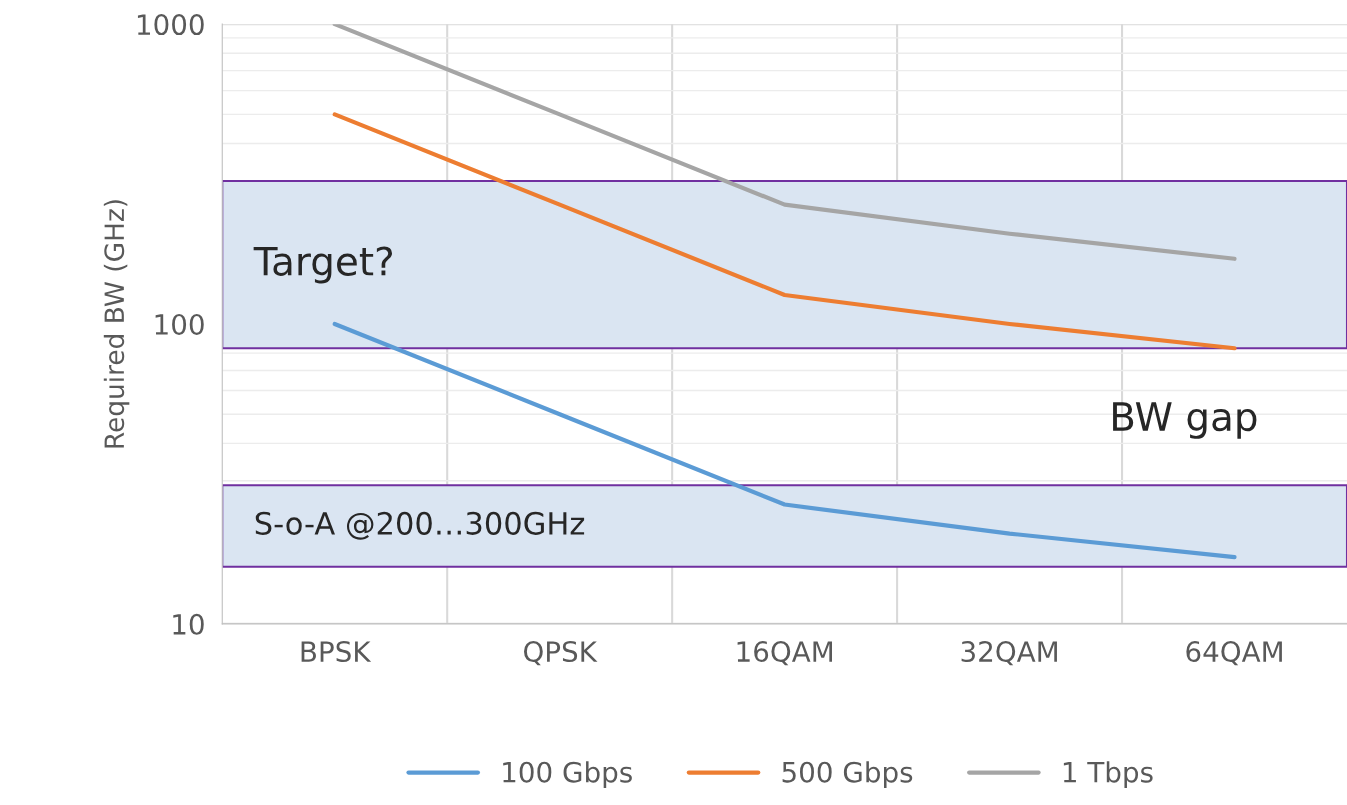 This screenshot has width=1347, height=805. What do you see at coordinates (567, 775) in the screenshot?
I see `legend-label: 100 Gbps` at bounding box center [567, 775].